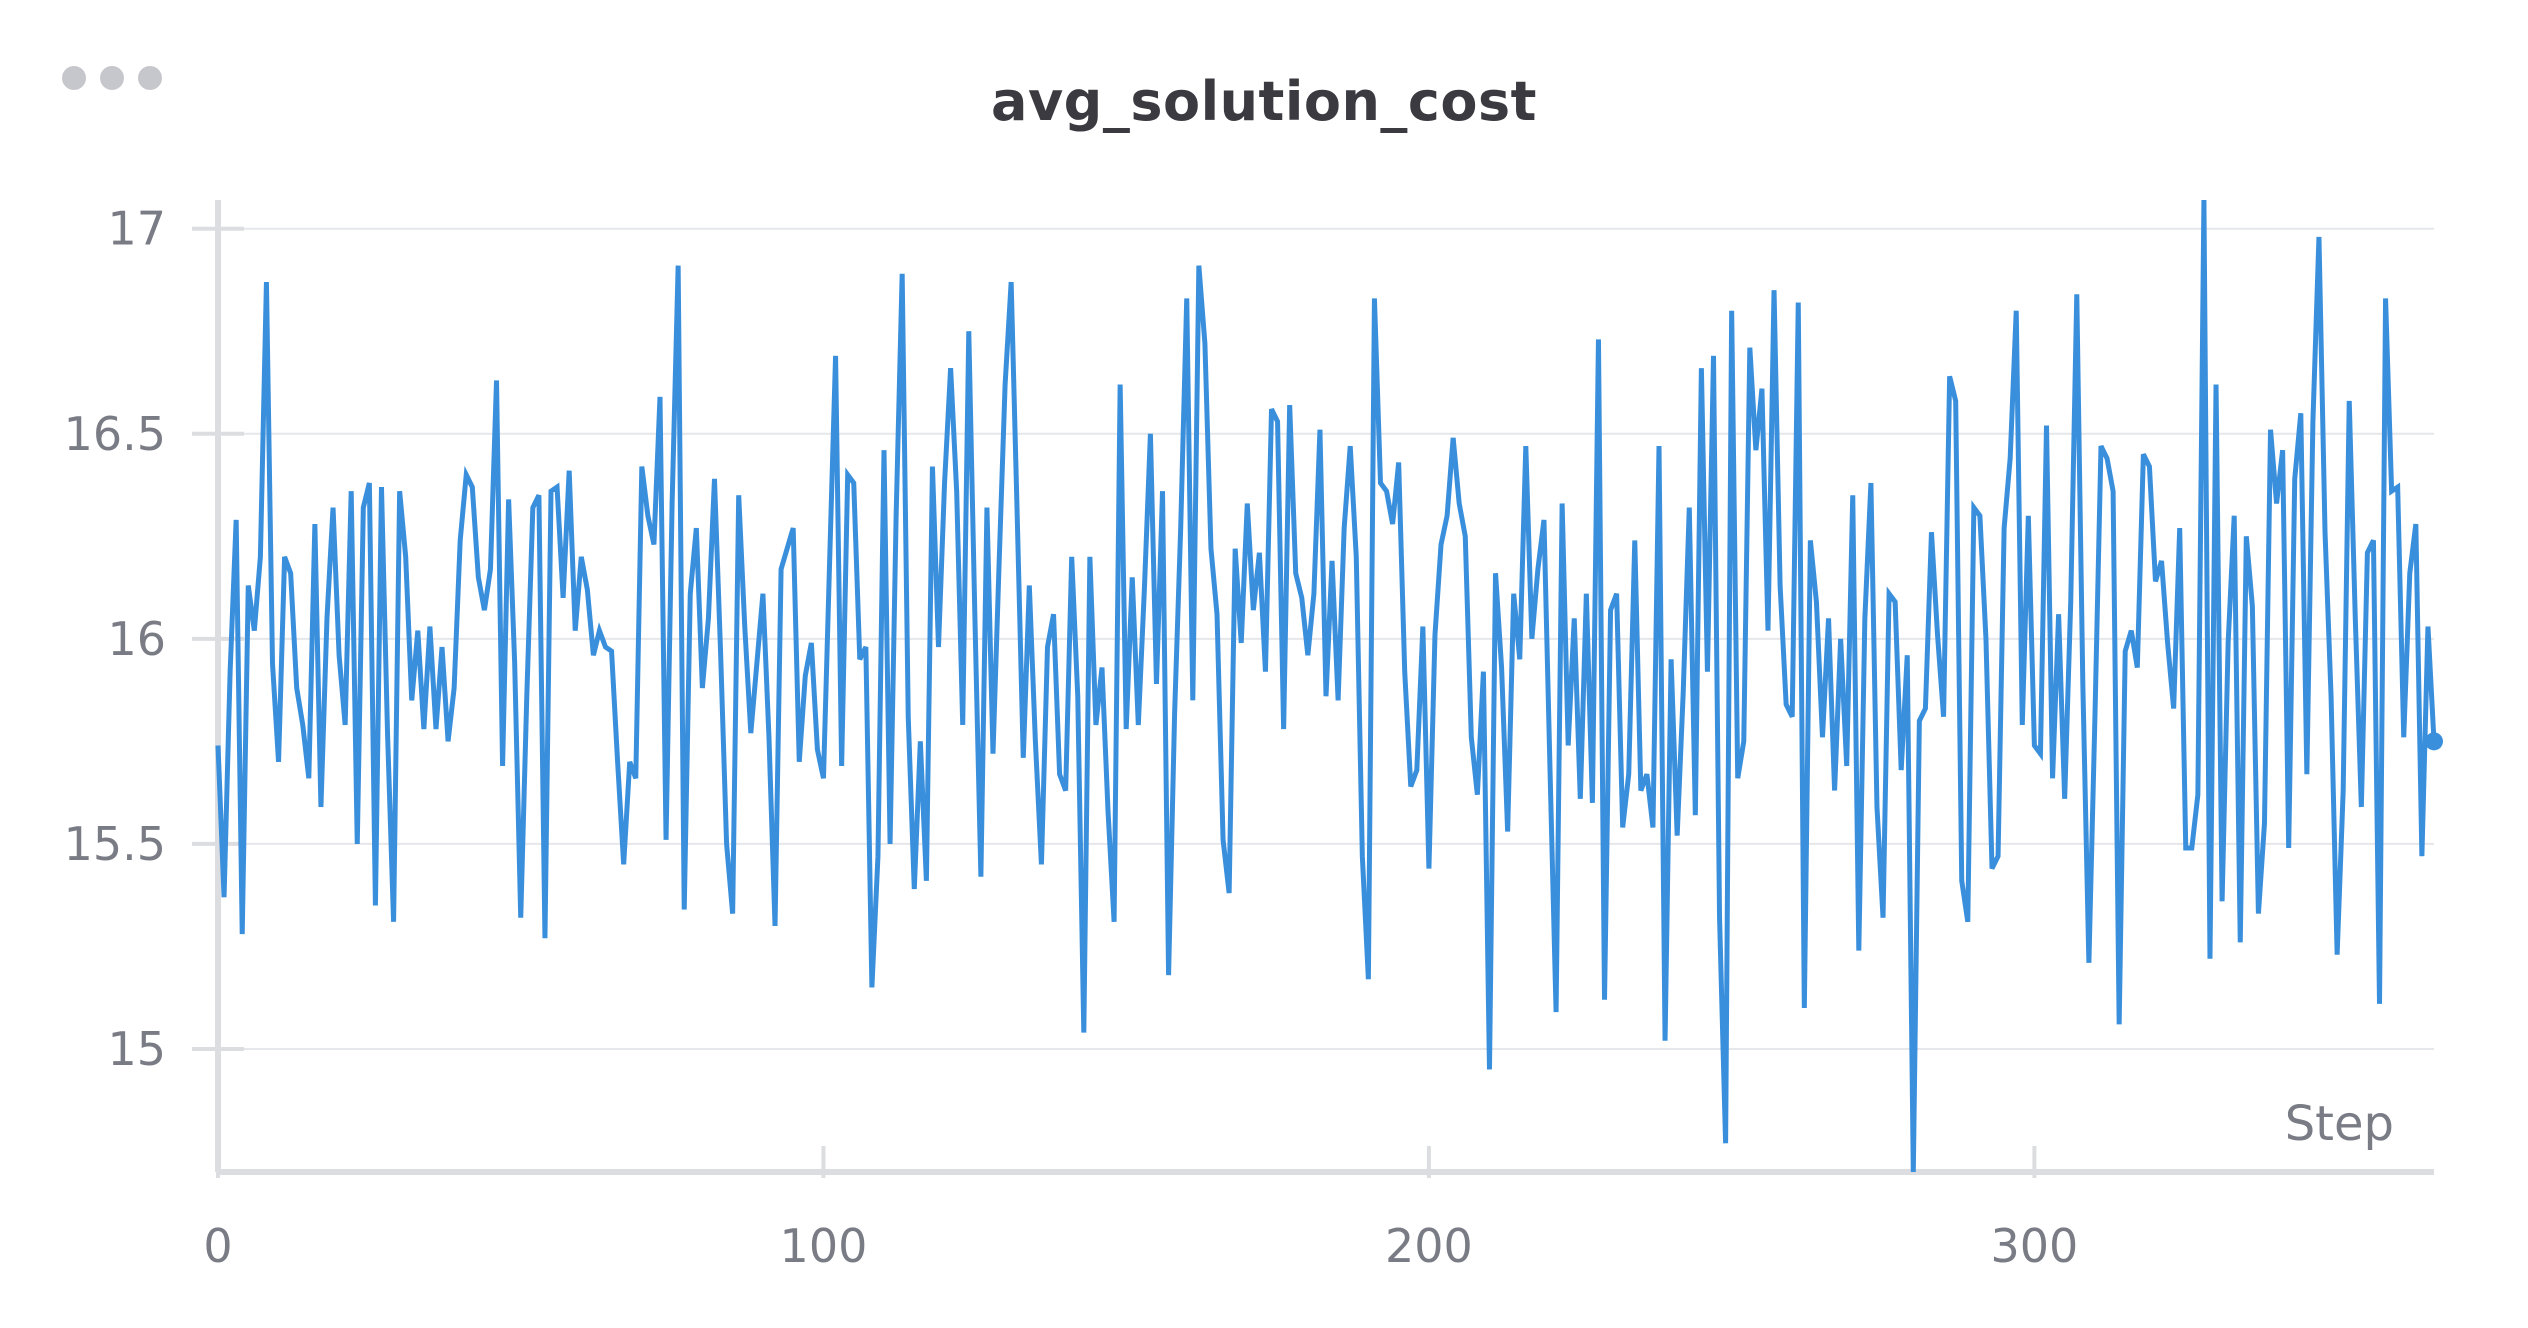 This screenshot has width=2528, height=1328. What do you see at coordinates (136, 639) in the screenshot?
I see `y-tick-label: 16` at bounding box center [136, 639].